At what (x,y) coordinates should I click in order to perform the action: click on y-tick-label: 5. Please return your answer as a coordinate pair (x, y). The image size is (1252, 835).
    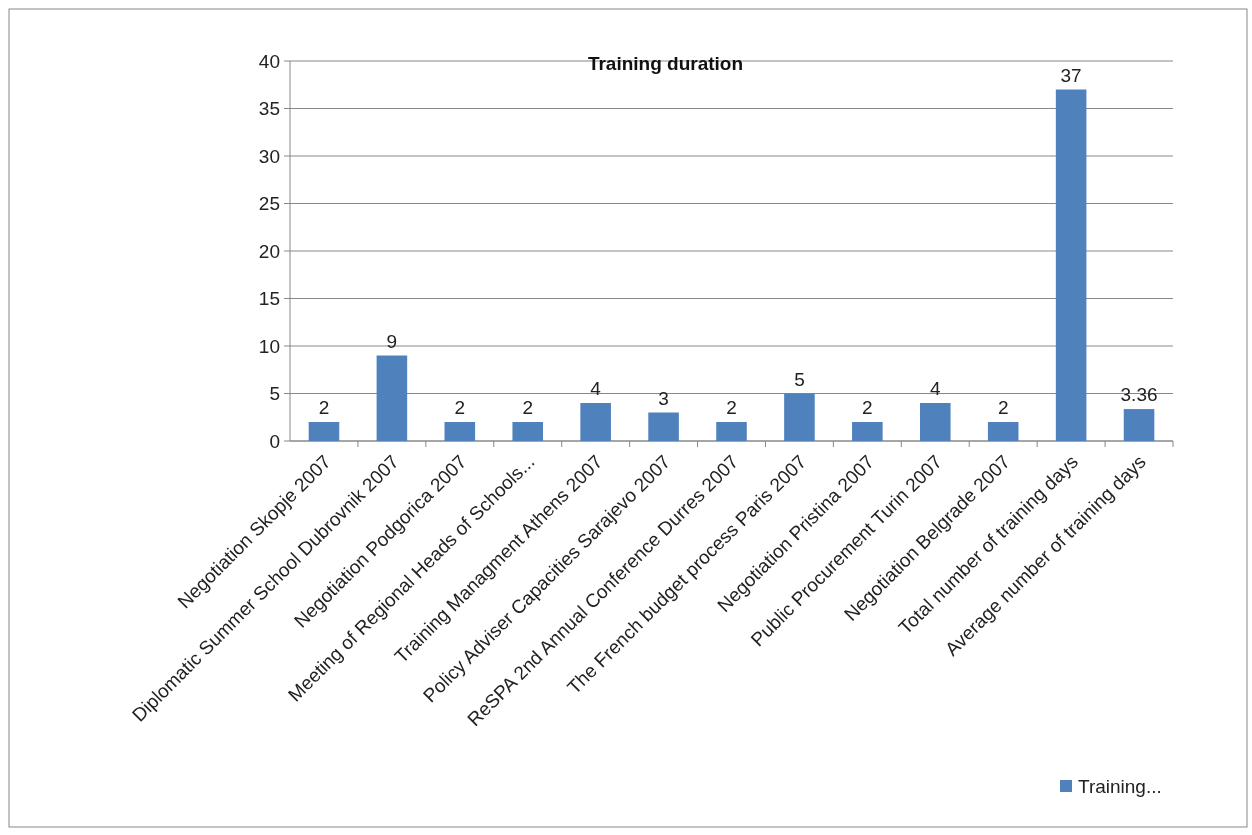
    Looking at the image, I should click on (274, 394).